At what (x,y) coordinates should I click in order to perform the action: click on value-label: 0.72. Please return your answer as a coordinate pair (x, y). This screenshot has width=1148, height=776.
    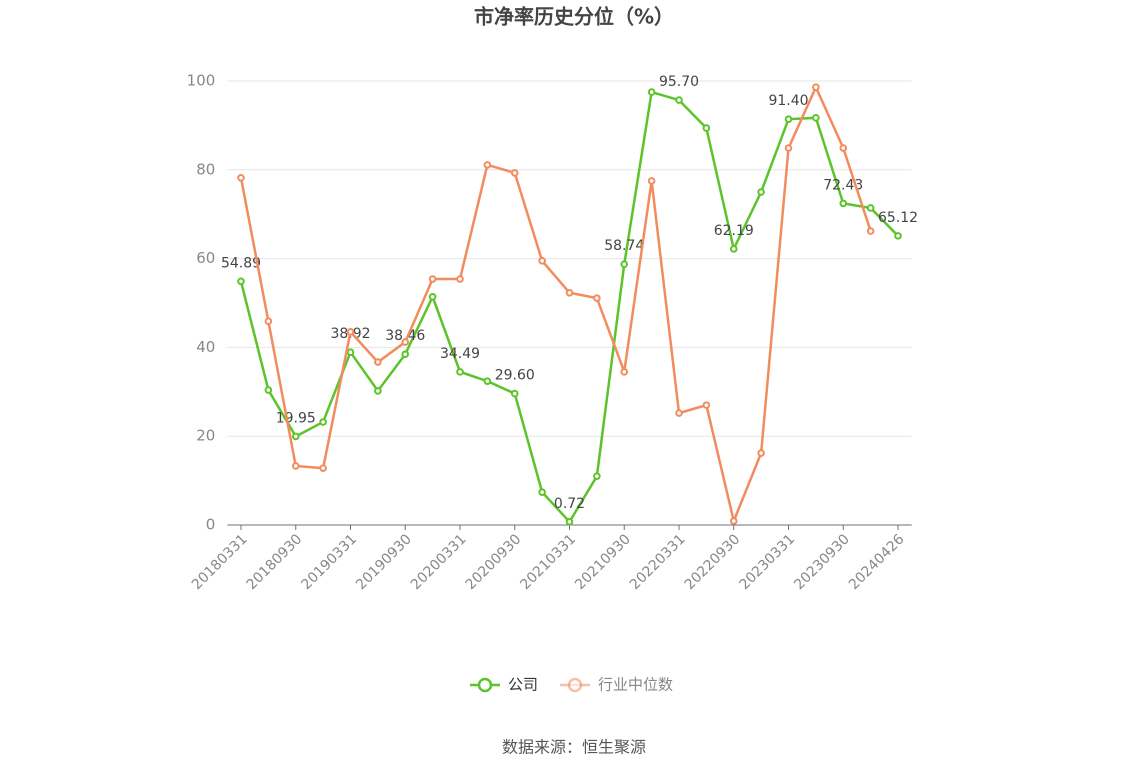
    Looking at the image, I should click on (569, 504).